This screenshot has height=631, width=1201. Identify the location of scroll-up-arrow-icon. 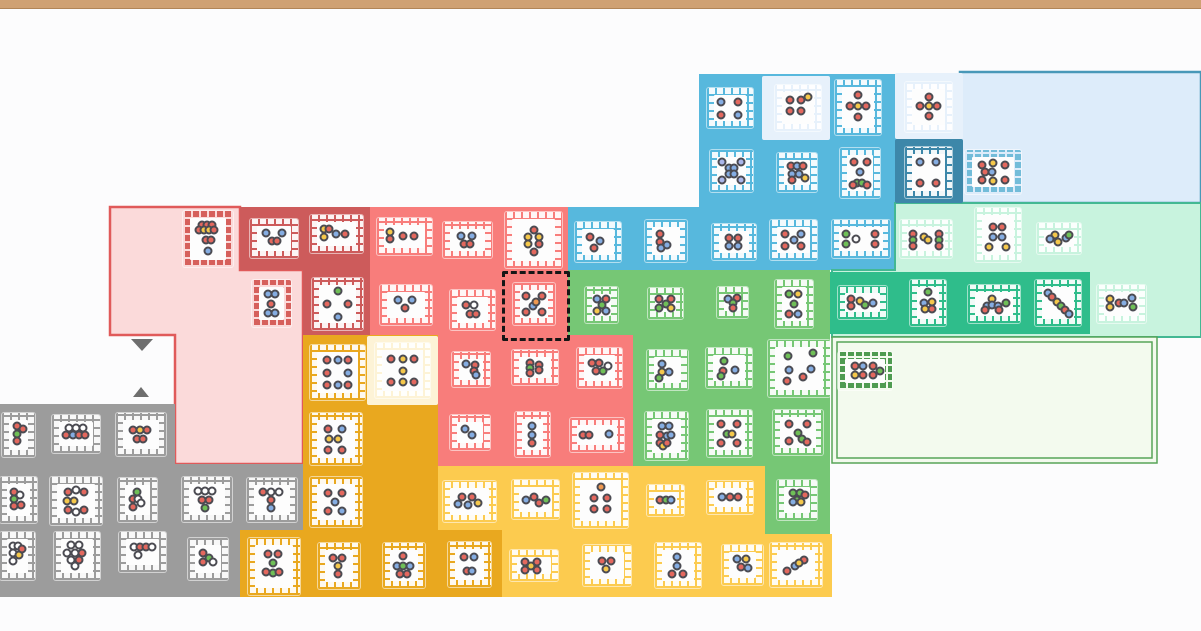
(141, 392).